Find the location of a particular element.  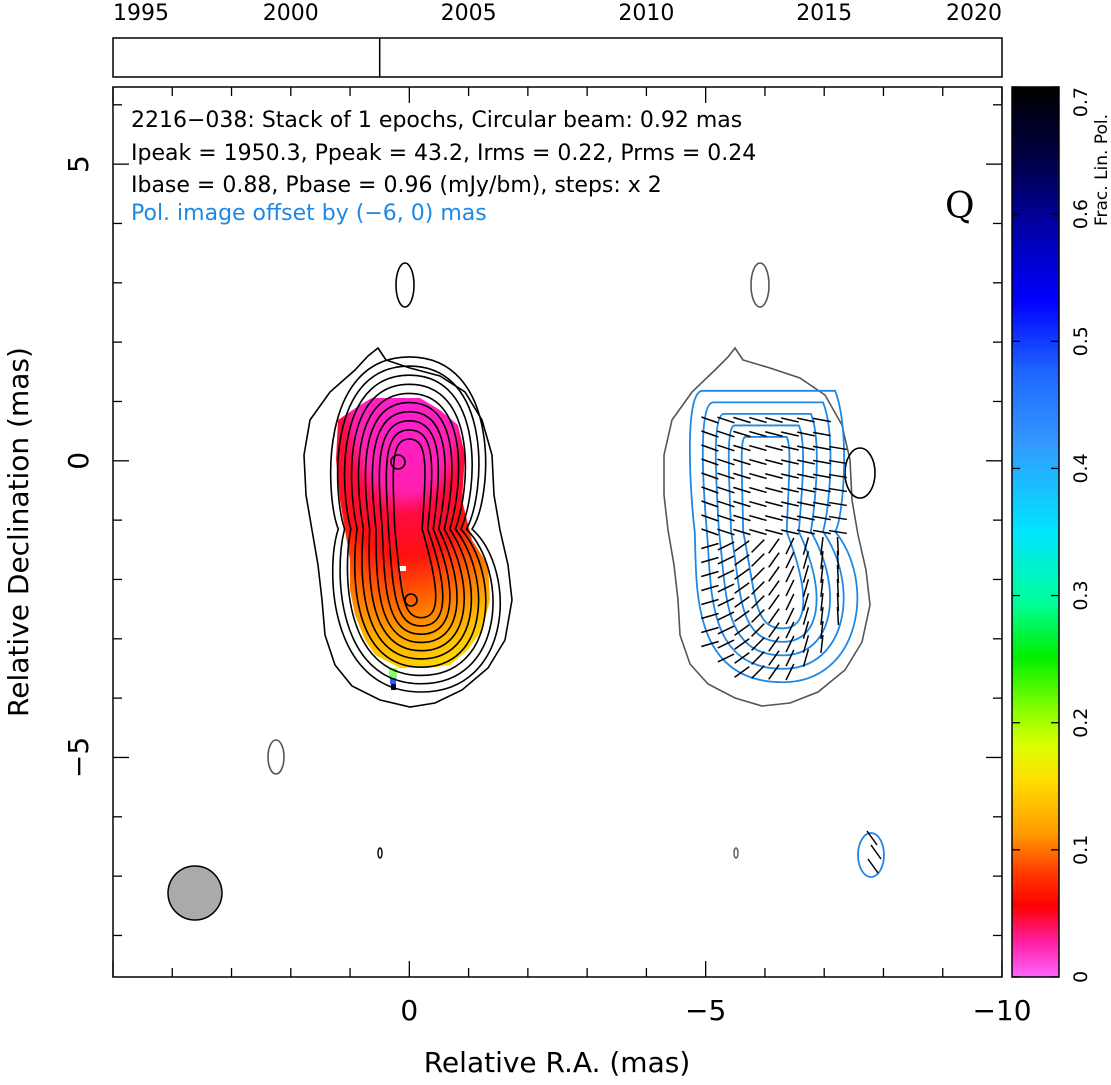

x-axis-label: Relative R.A. (mas) is located at coordinates (557, 1062).